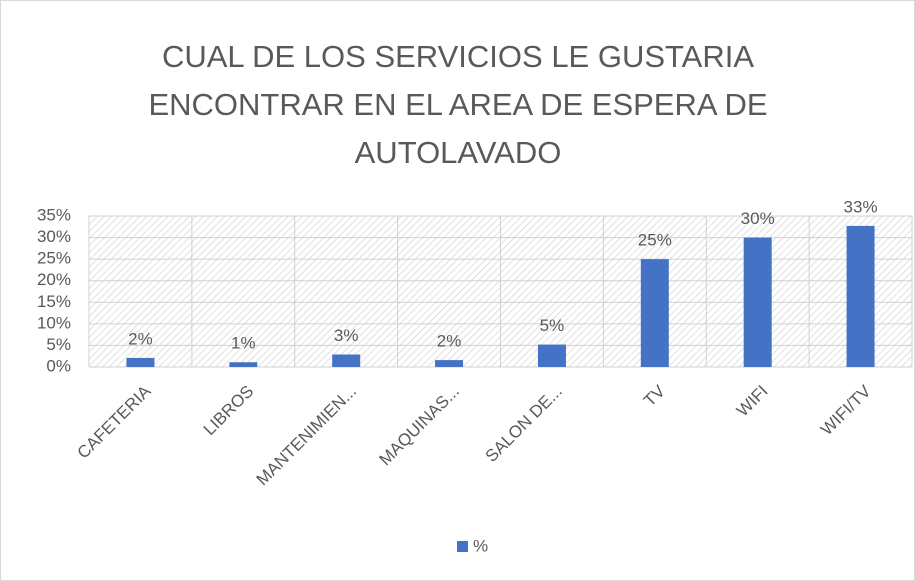  Describe the element at coordinates (243, 343) in the screenshot. I see `data-label: 1%` at that location.